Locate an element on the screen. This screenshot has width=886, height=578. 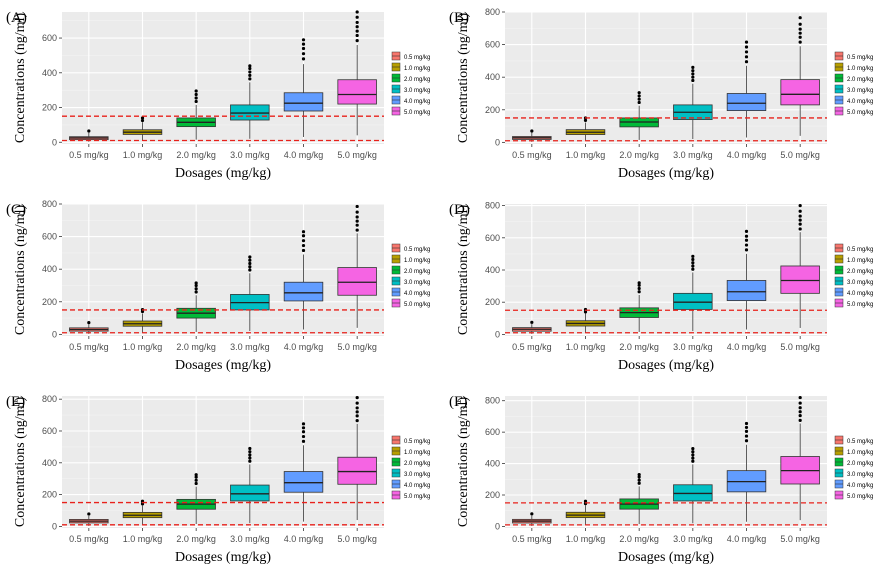
legend-item: 3.0 mg/kg is located at coordinates (853, 473).